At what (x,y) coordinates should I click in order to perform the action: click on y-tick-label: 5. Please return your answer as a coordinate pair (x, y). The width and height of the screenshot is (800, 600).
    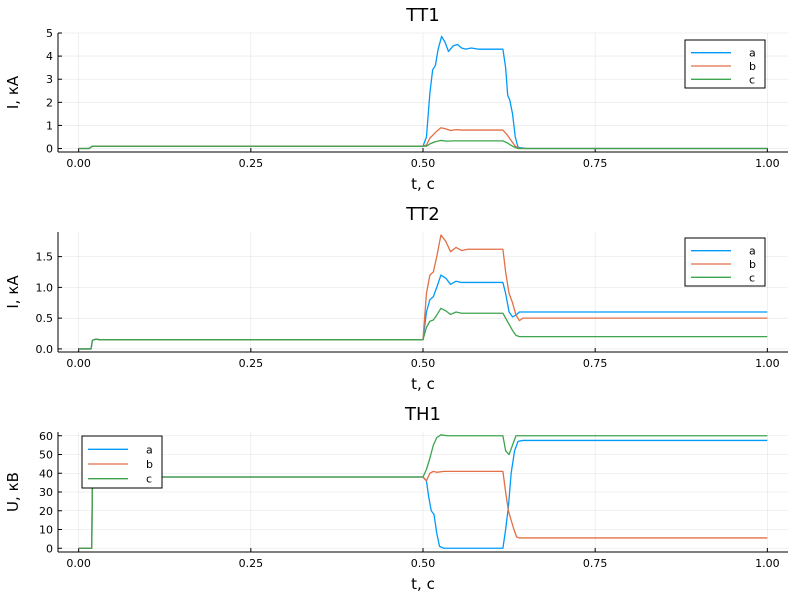
    Looking at the image, I should click on (49, 33).